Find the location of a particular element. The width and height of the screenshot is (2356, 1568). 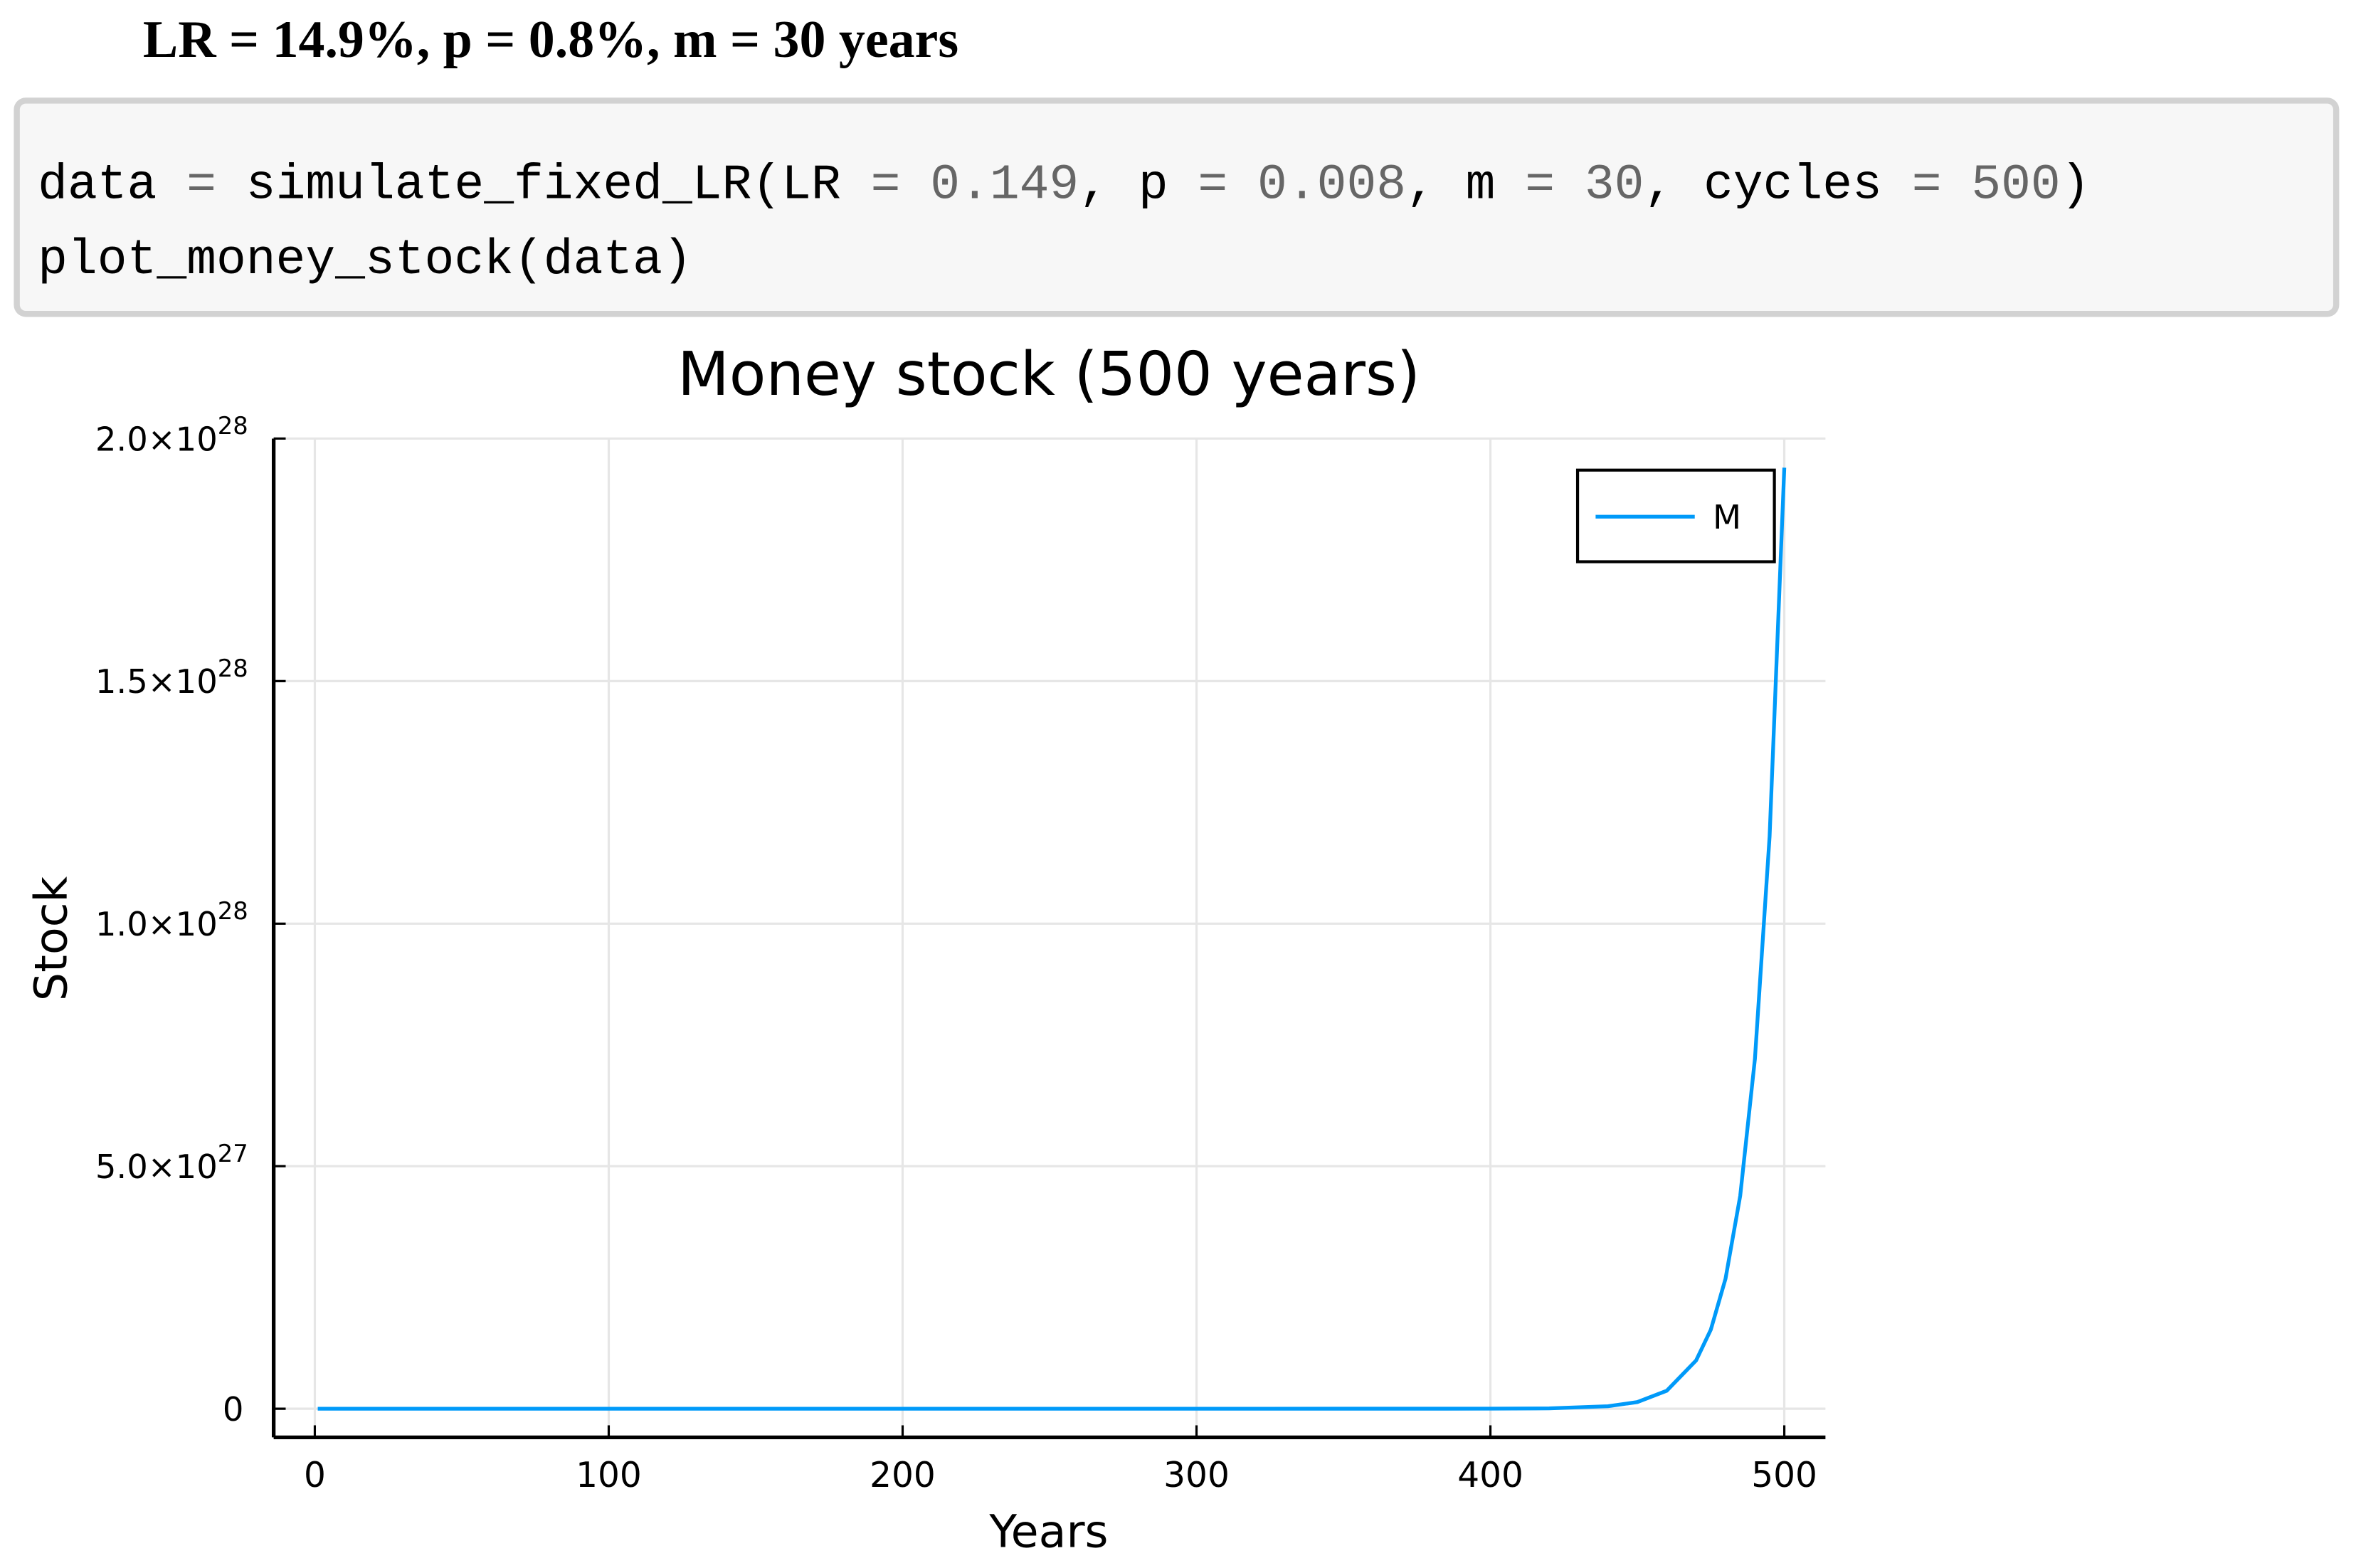

y-tick-label: 0 is located at coordinates (233, 1409).